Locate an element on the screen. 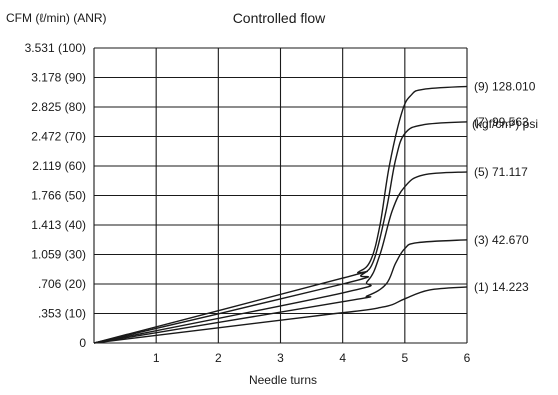  x-tick-label: 1 is located at coordinates (156, 358).